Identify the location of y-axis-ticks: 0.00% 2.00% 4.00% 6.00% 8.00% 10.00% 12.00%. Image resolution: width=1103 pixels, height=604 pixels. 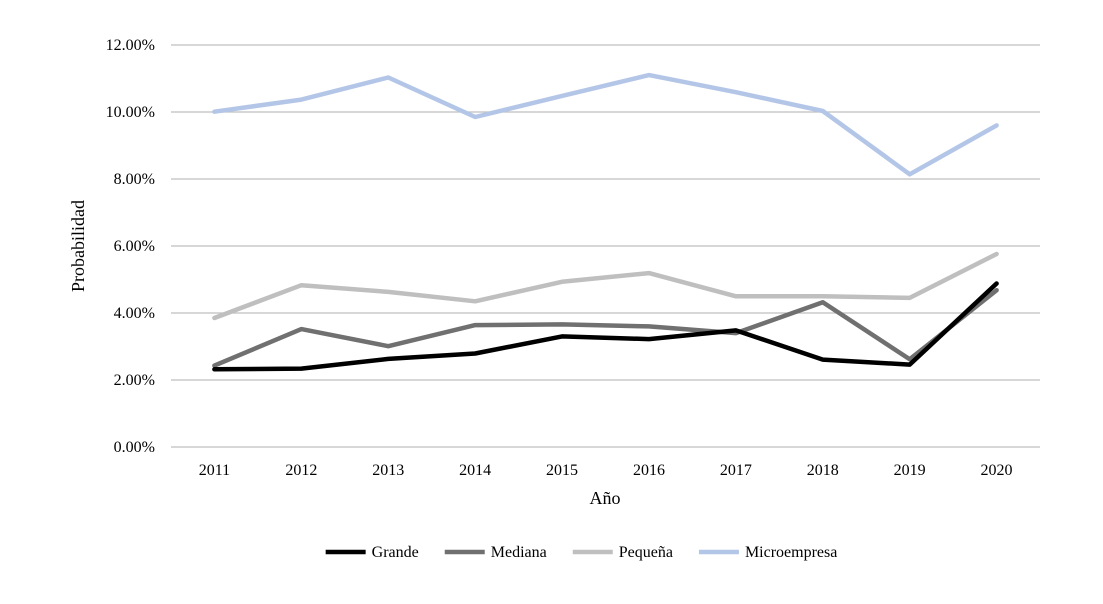
(130, 246).